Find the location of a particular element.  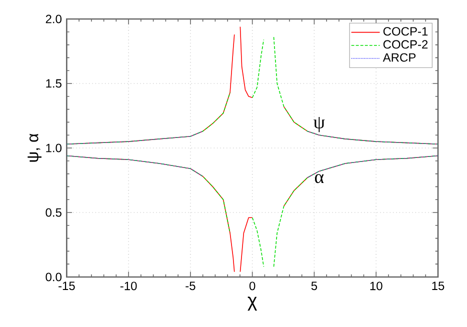

y-tick-label: 1.0 is located at coordinates (54, 148).